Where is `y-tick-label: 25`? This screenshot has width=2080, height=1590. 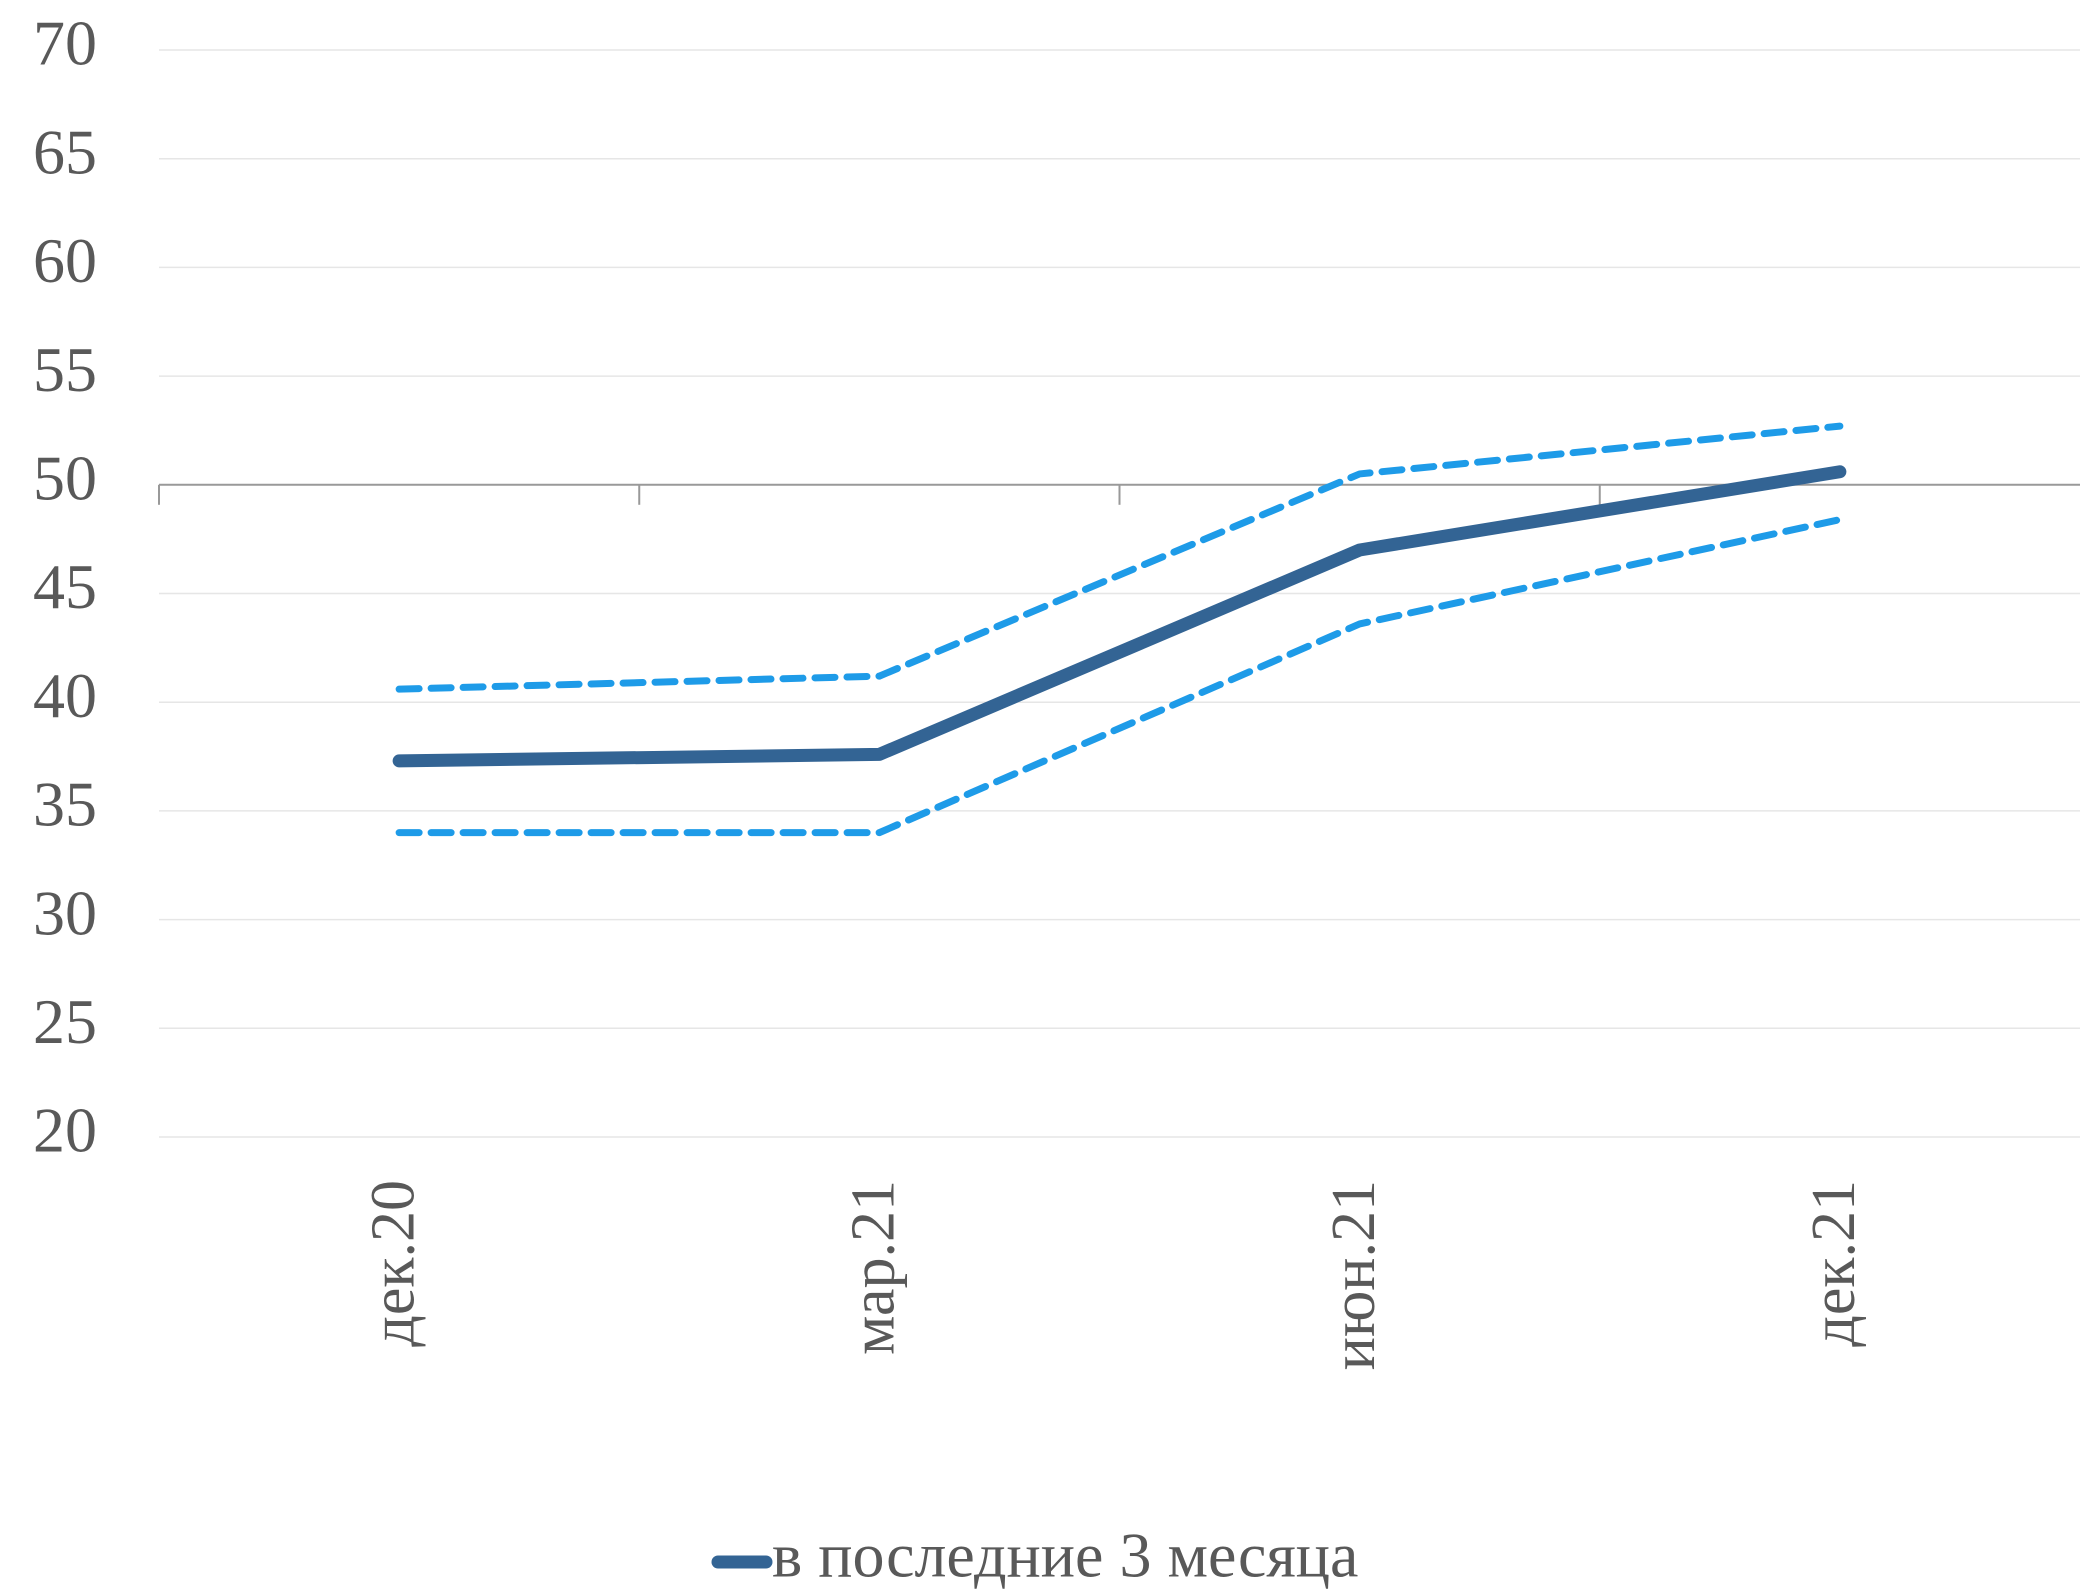 y-tick-label: 25 is located at coordinates (65, 1021).